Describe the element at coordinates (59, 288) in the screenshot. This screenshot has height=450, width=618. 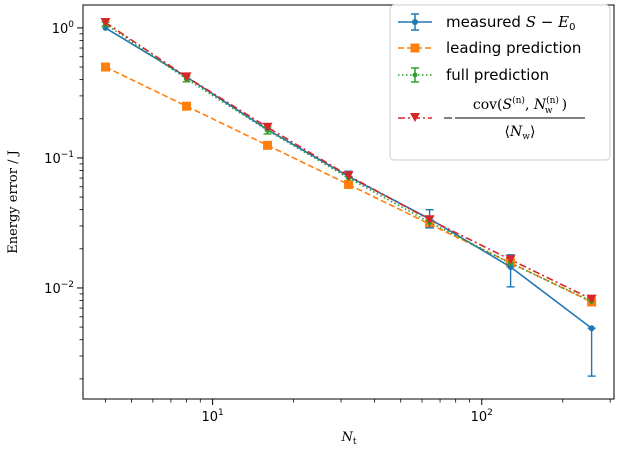
I see `y-tick-label: 10⁻²` at that location.